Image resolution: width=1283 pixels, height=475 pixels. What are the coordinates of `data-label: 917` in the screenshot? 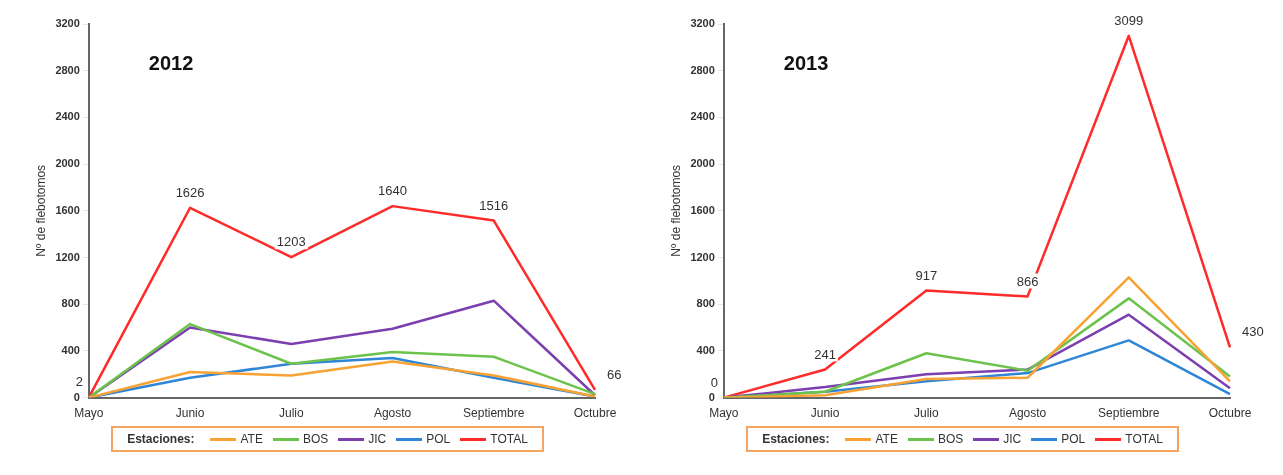 It's located at (926, 275).